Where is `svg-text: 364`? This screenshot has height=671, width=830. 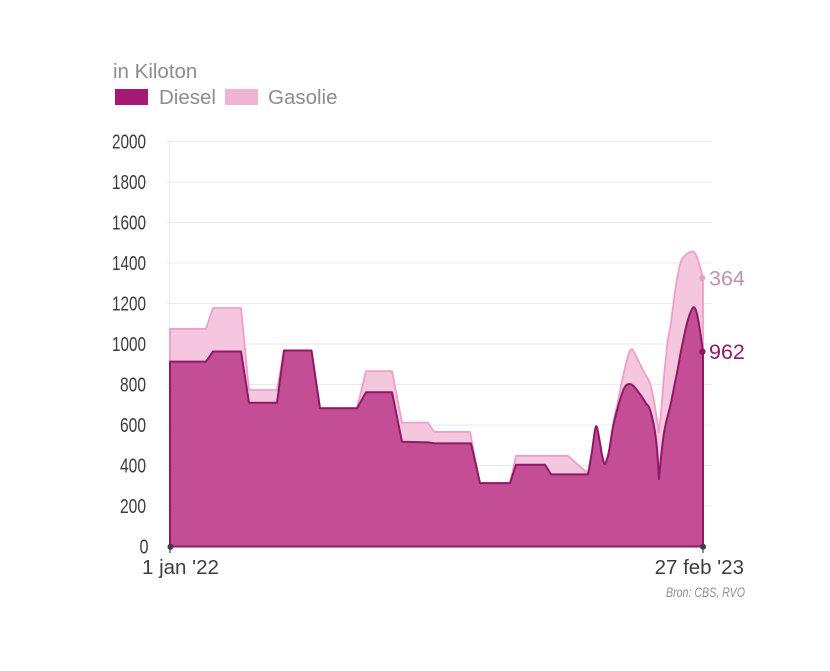 svg-text: 364 is located at coordinates (727, 279).